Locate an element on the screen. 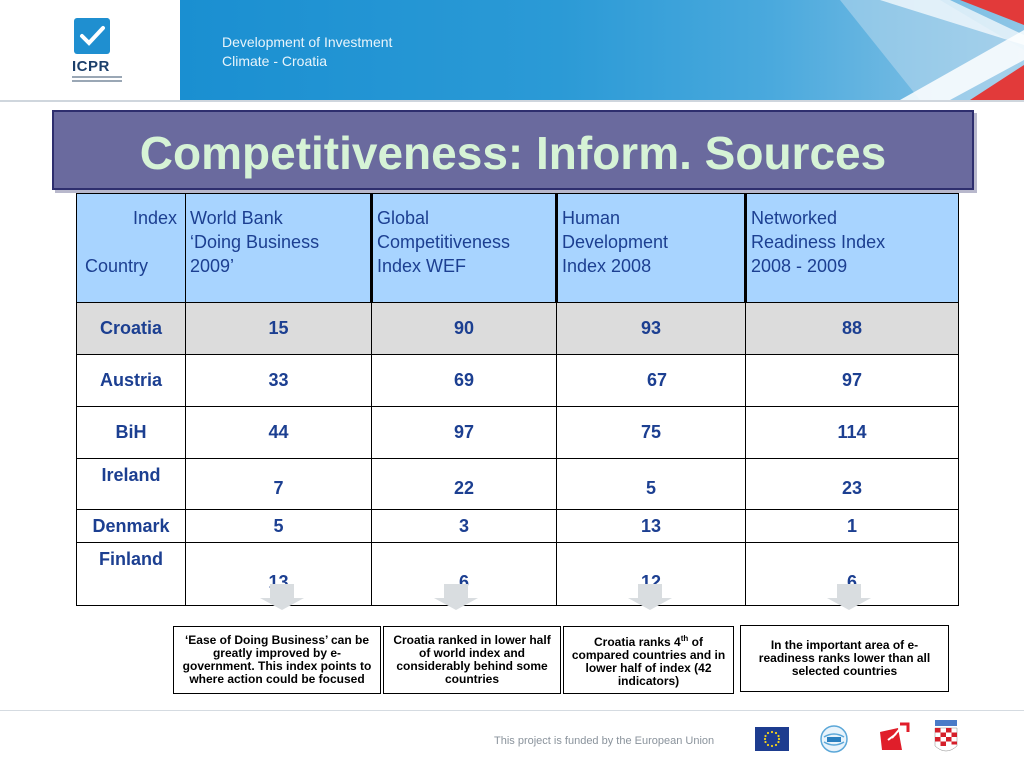 This screenshot has width=1024, height=768. logo-subtext-icon is located at coordinates (97, 80).